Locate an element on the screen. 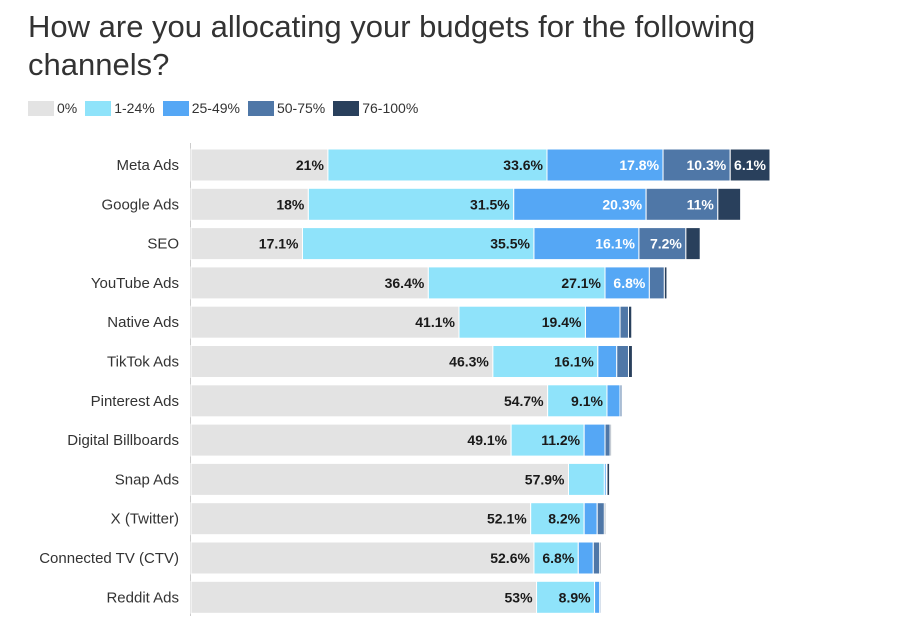  legend-label: 50-75% is located at coordinates (301, 108).